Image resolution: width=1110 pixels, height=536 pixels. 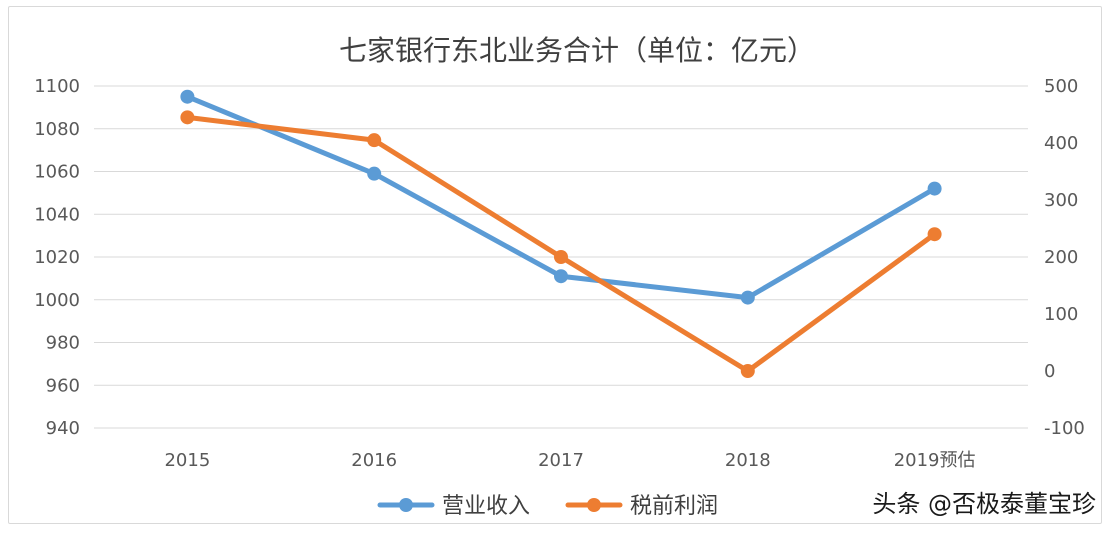 What do you see at coordinates (57, 172) in the screenshot?
I see `left-axis-tick-label: 1060` at bounding box center [57, 172].